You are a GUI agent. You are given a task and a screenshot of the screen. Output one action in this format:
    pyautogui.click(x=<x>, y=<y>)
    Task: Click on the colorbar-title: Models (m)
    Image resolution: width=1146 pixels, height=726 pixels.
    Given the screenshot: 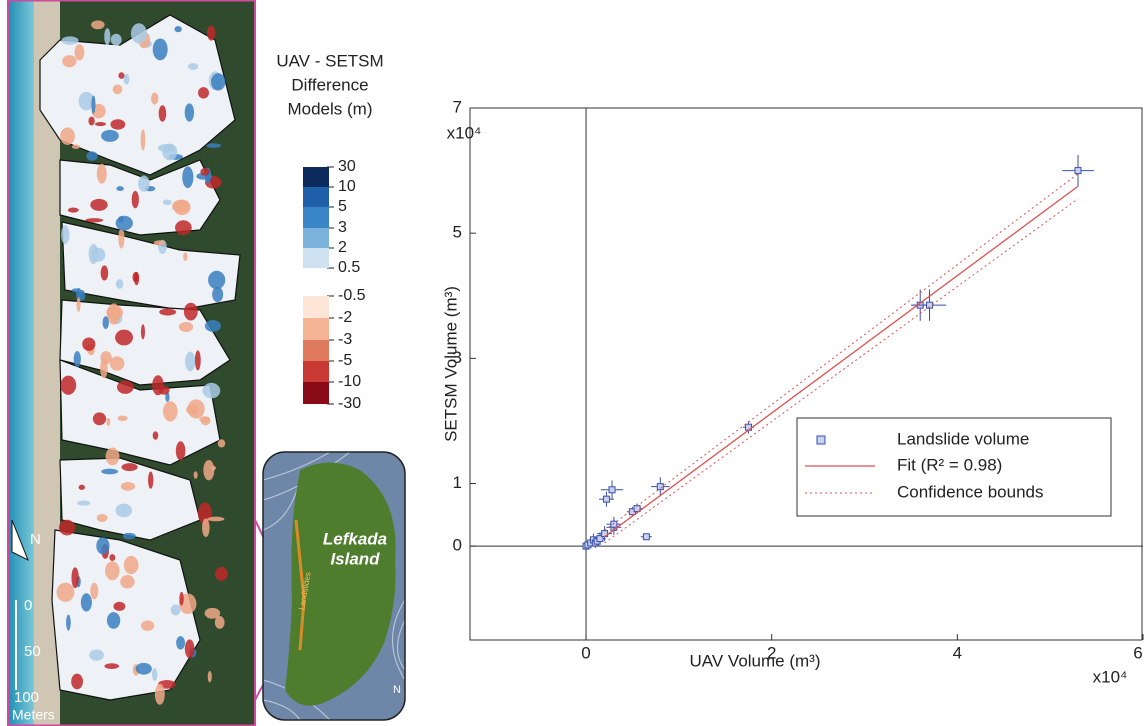 What is the action you would take?
    pyautogui.click(x=329, y=108)
    